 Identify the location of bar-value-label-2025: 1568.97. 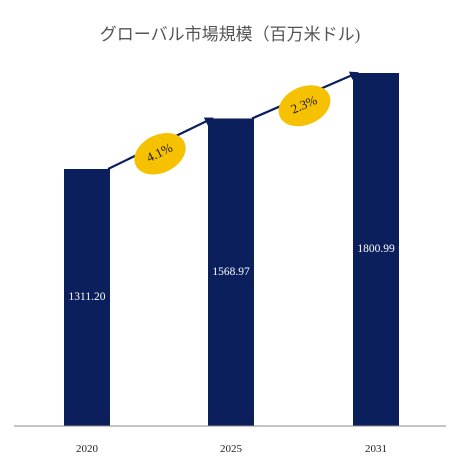
(231, 272).